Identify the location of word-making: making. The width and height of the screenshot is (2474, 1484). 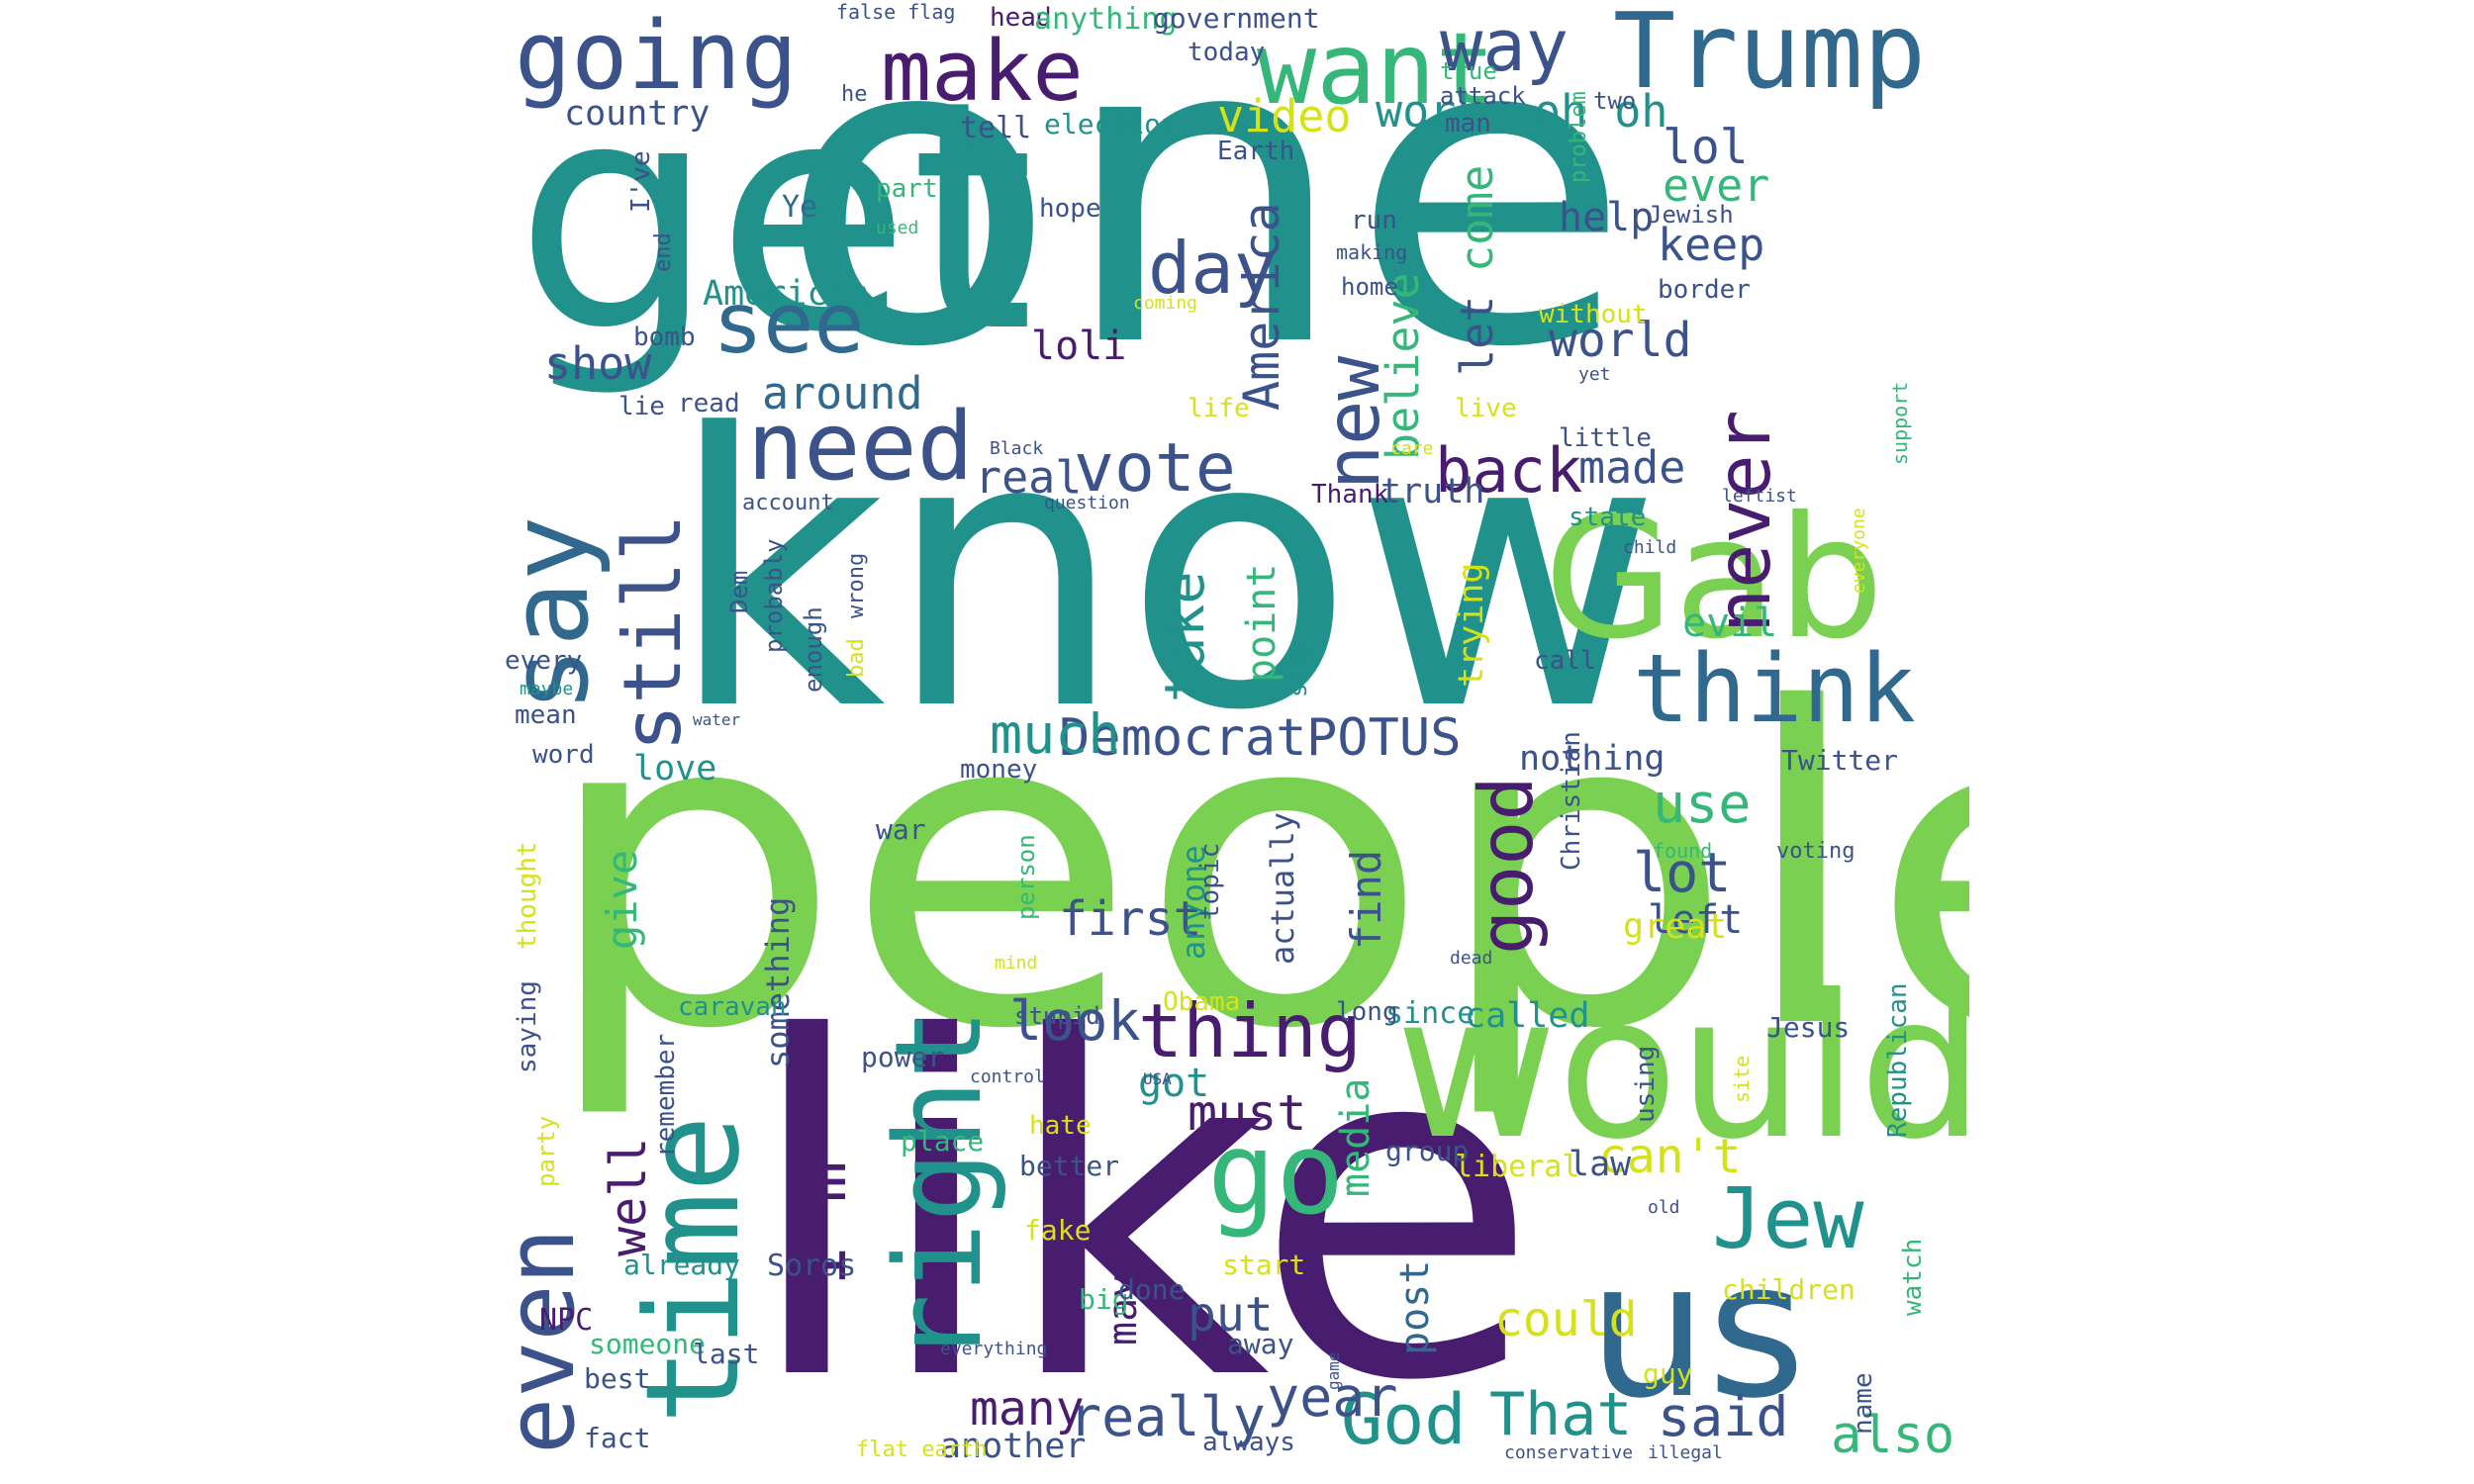
(1372, 252).